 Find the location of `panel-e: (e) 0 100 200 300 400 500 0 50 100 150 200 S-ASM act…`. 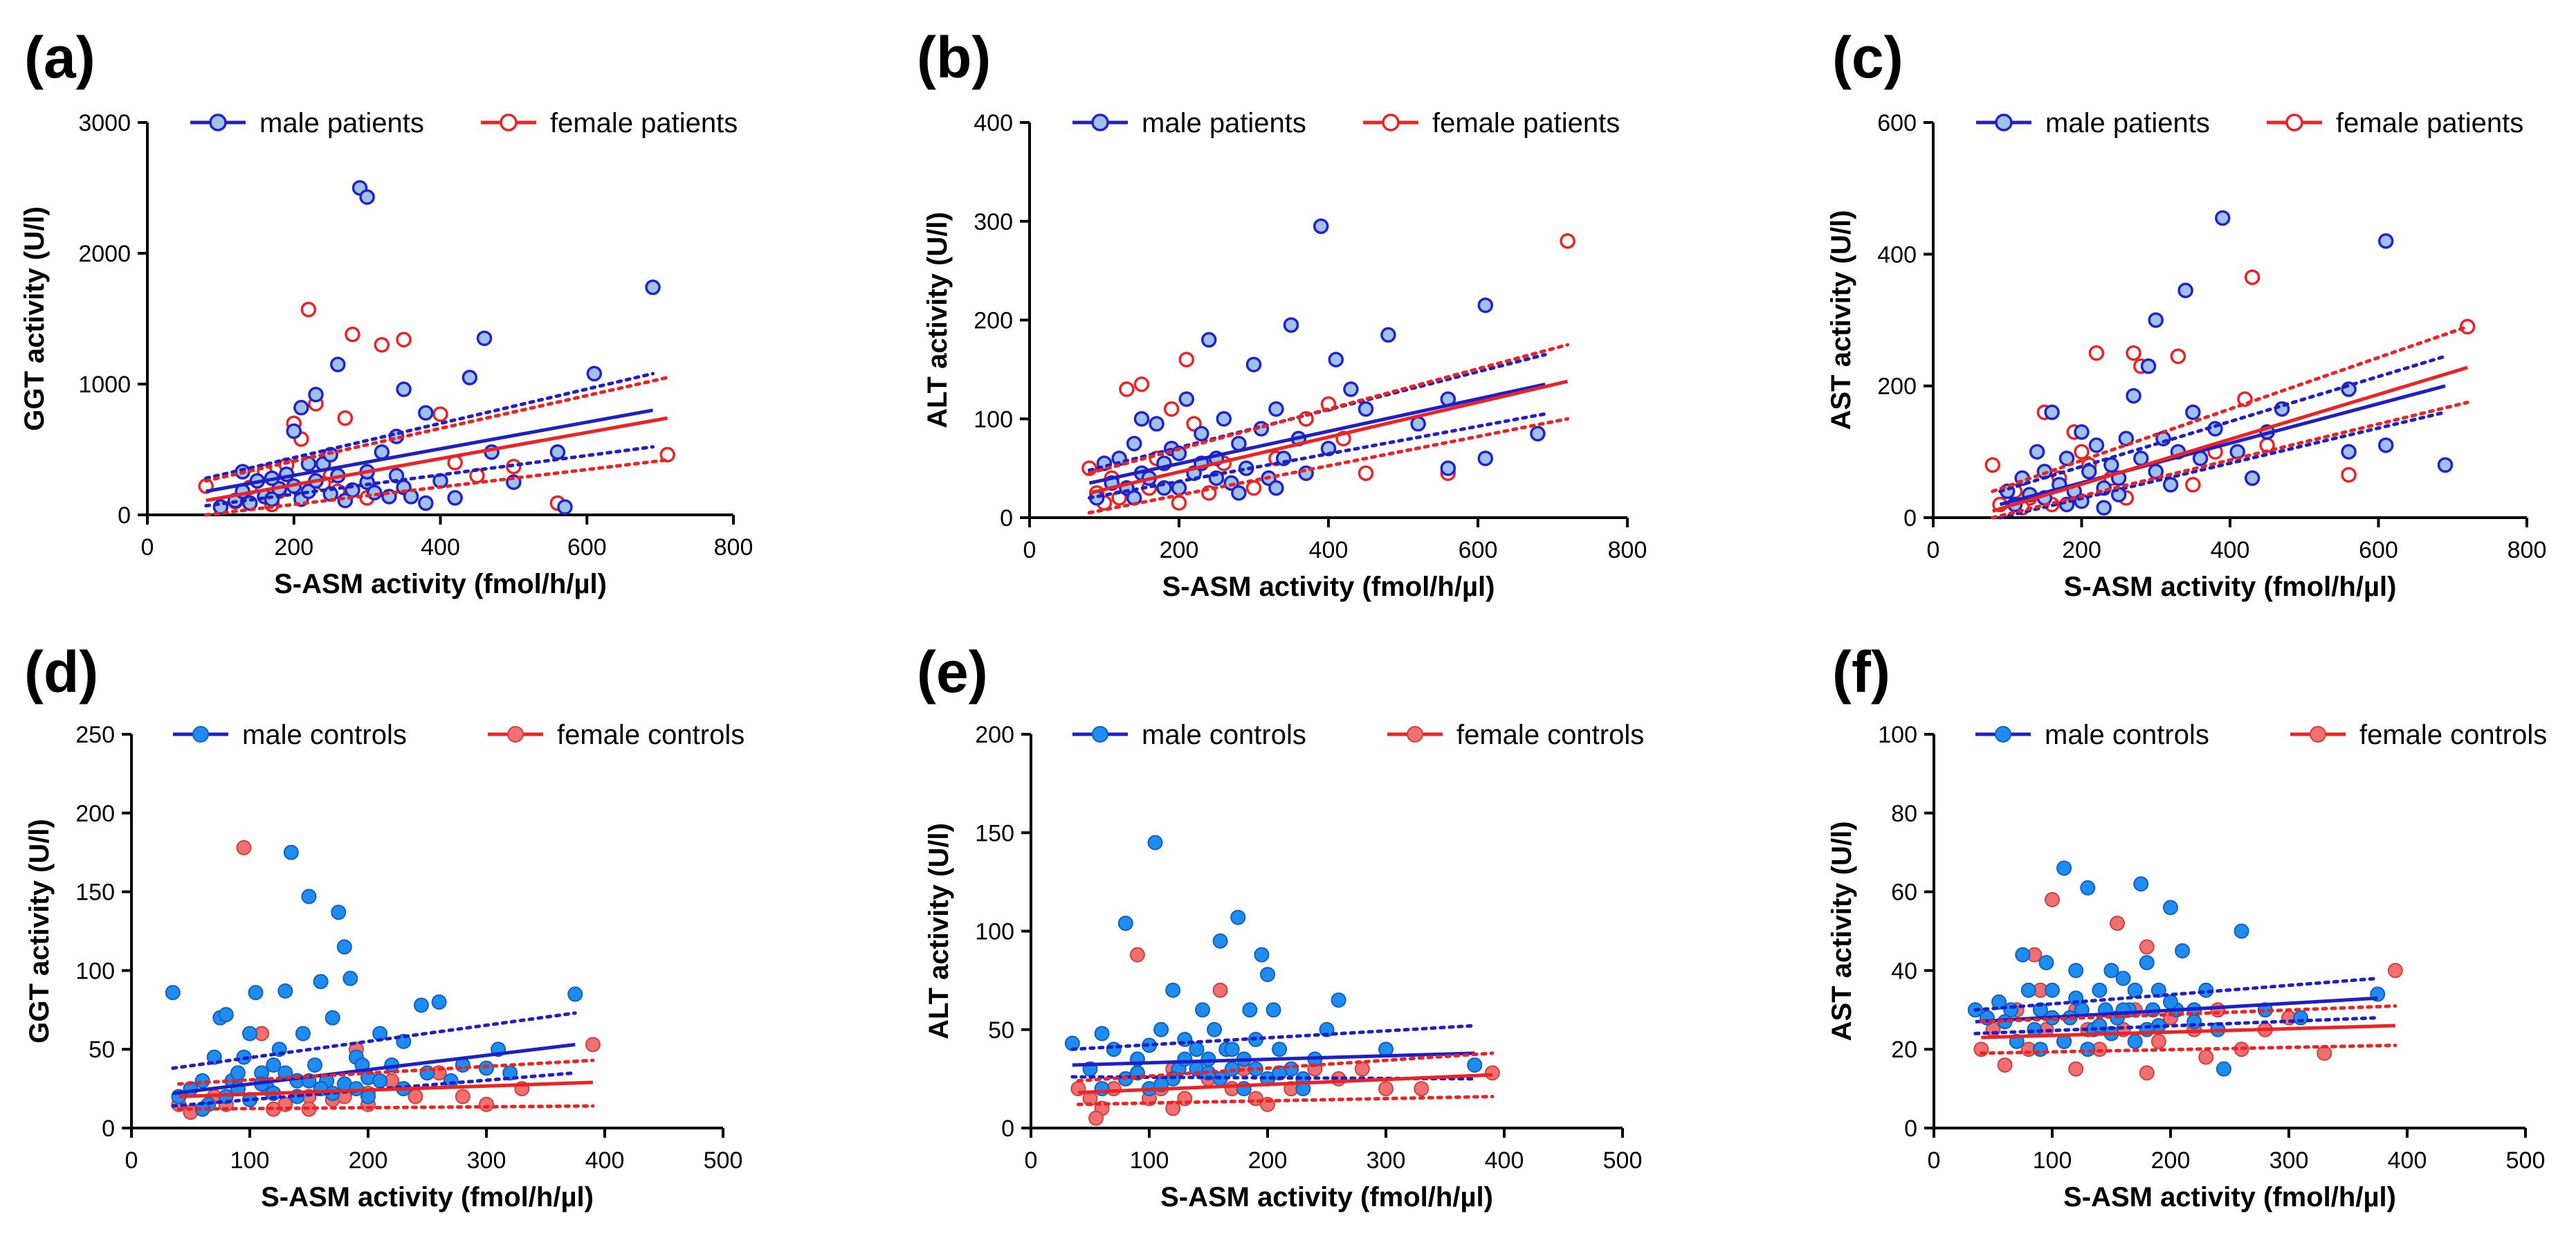

panel-e: (e) 0 100 200 300 400 500 0 50 100 150 200 S-ASM act… is located at coordinates (1281, 925).